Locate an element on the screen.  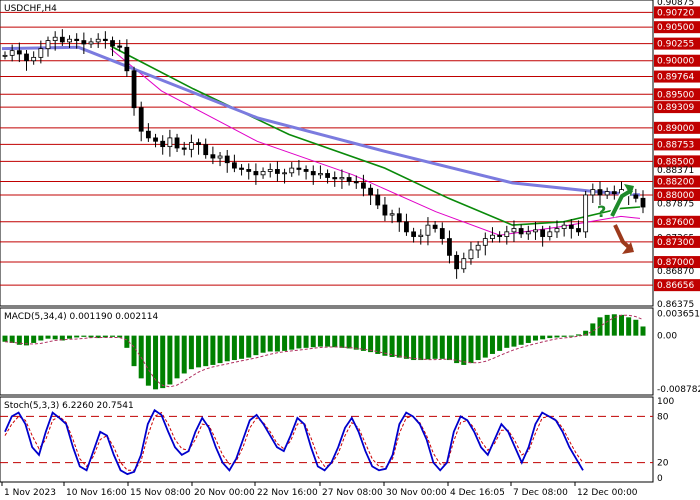
time-tick-label: 12 Dec 00:00 is located at coordinates (607, 493).